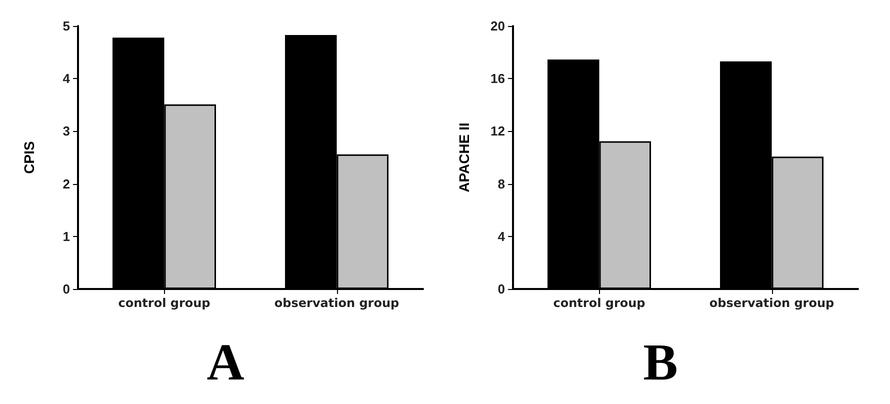 This screenshot has height=404, width=890. I want to click on y-tick-label: 16, so click(497, 78).